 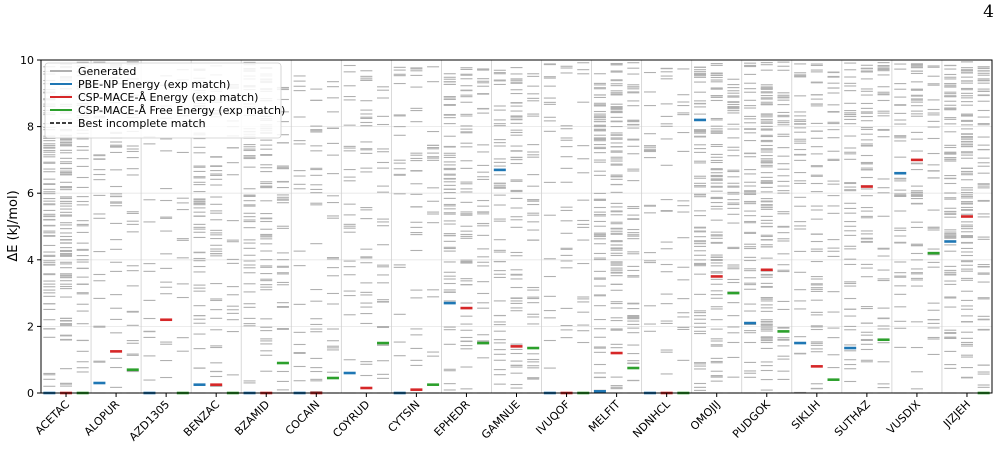 I want to click on category-label: EPHEDR, so click(x=452, y=418).